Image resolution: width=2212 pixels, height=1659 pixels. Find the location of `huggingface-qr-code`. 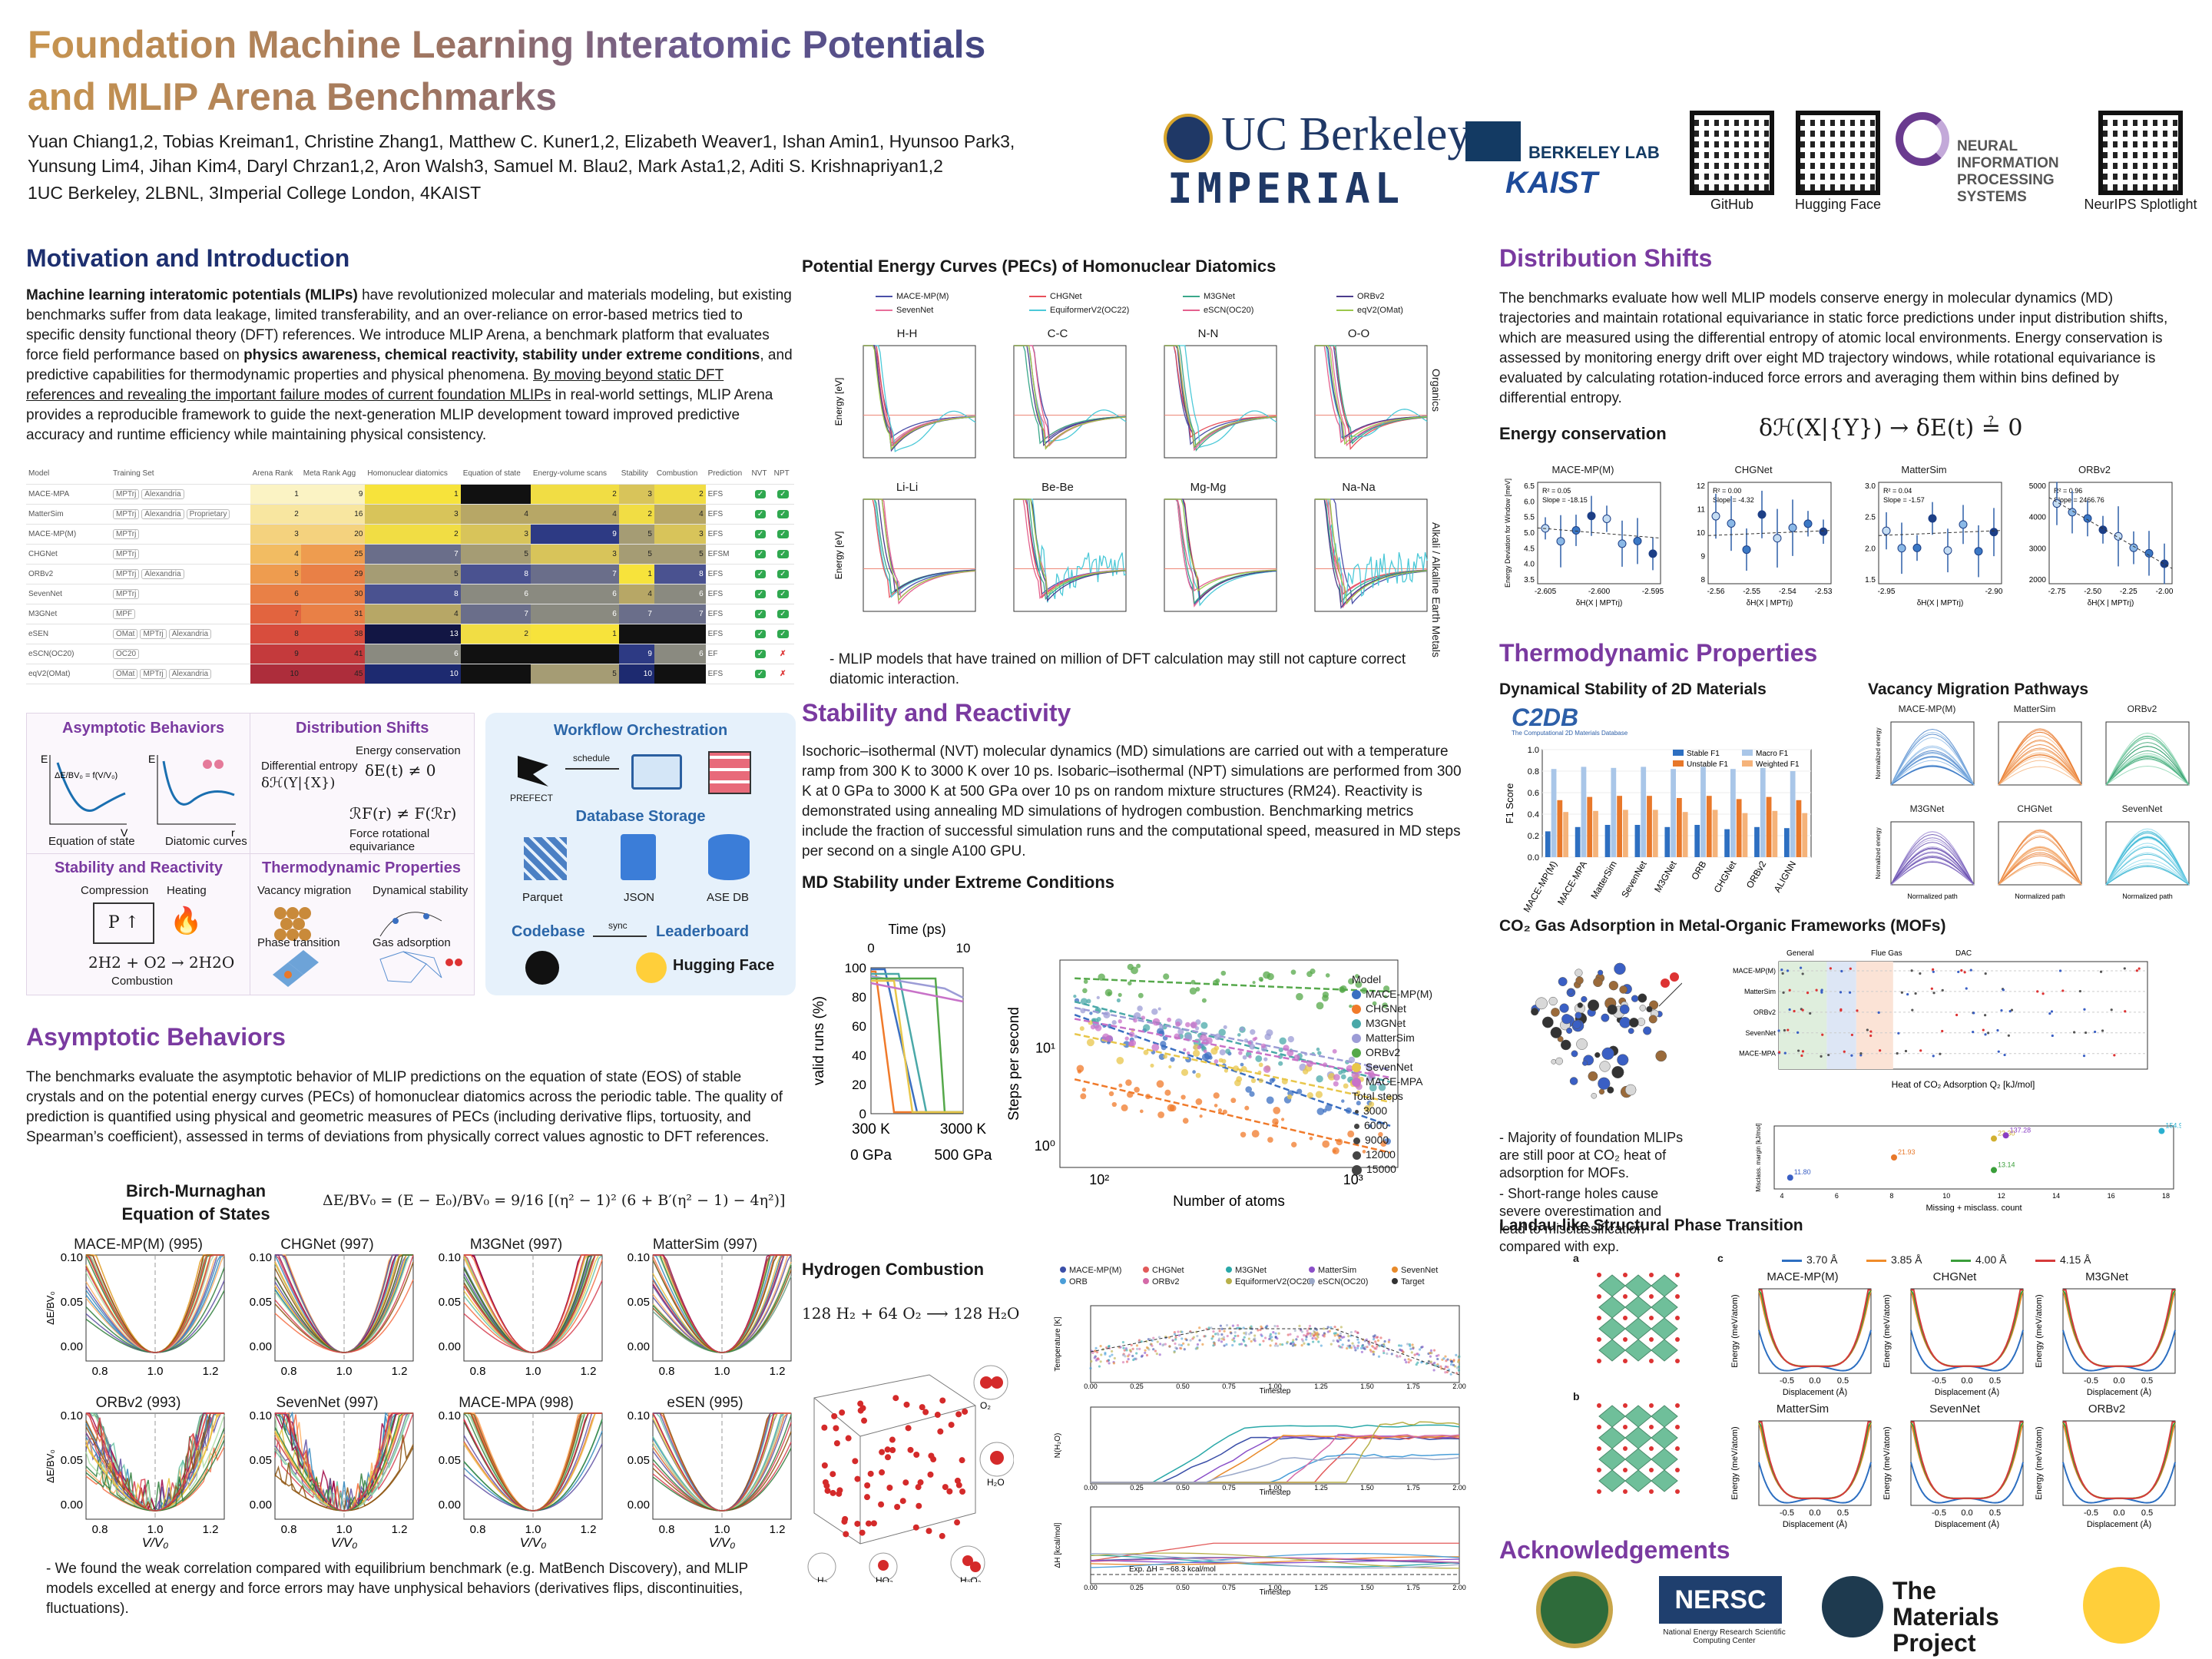

huggingface-qr-code is located at coordinates (1838, 153).